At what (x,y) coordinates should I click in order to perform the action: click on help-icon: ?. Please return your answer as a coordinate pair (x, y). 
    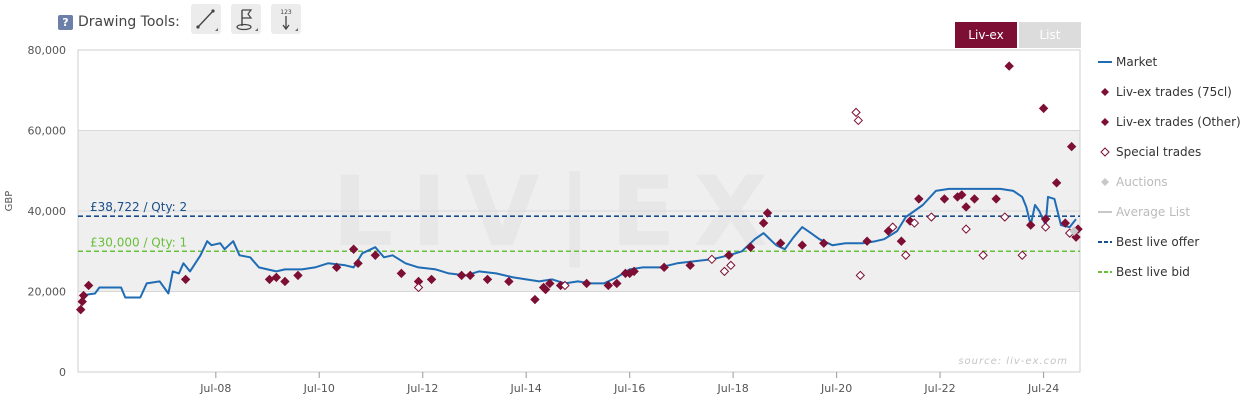
    Looking at the image, I should click on (65, 22).